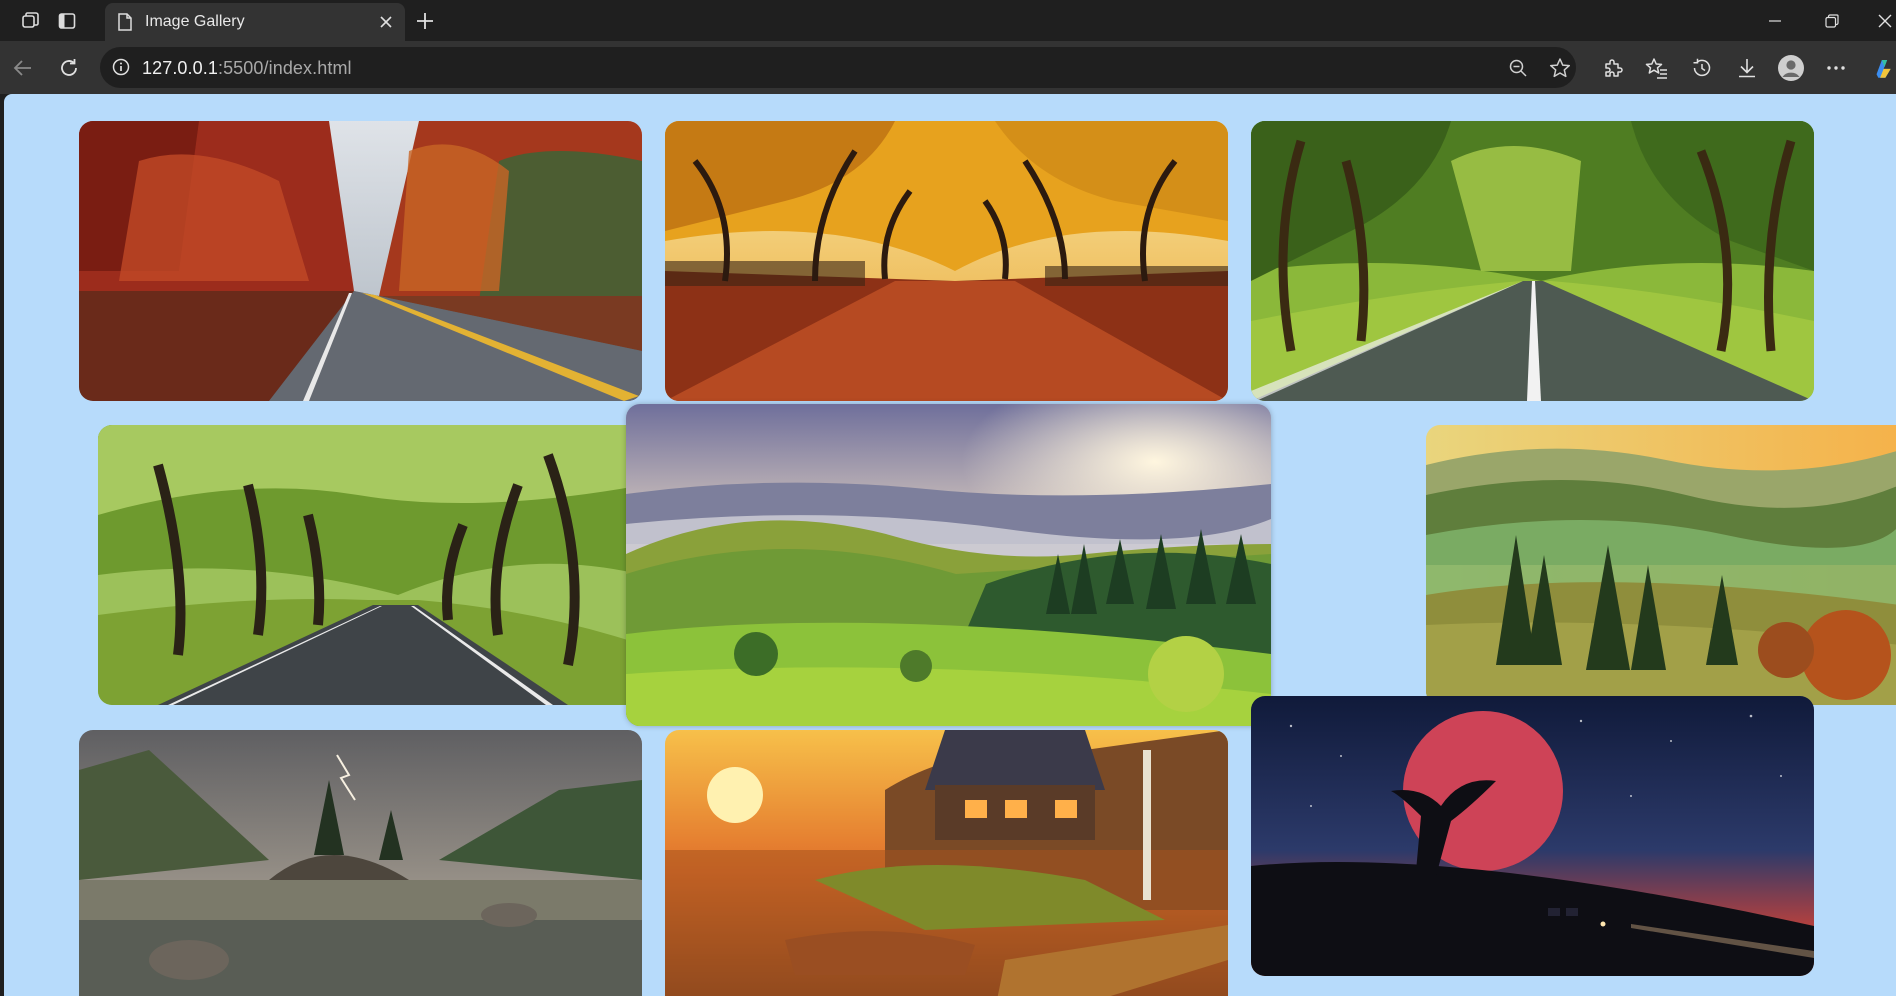  Describe the element at coordinates (1661, 565) in the screenshot. I see `gallery-image-foggy-hills` at that location.